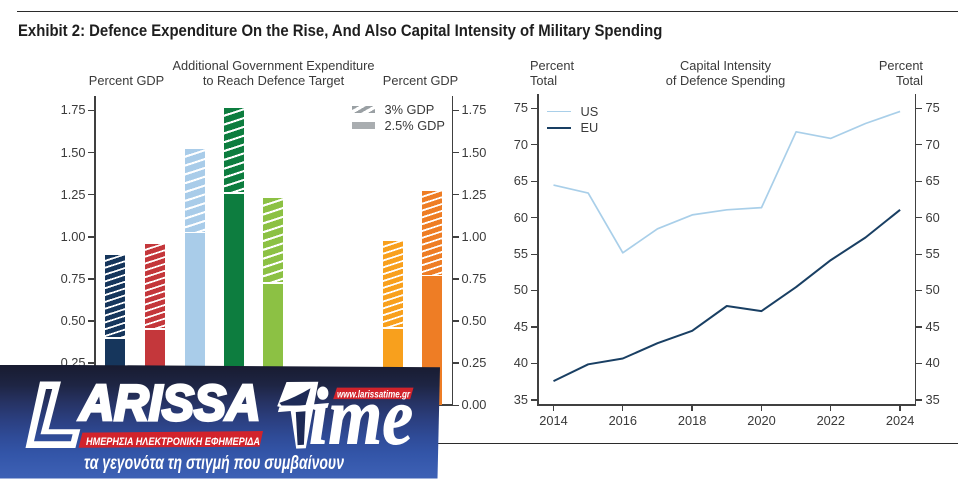 Image resolution: width=976 pixels, height=481 pixels. What do you see at coordinates (214, 462) in the screenshot?
I see `svg-text:τα γεγονότα τη στιγμή που συμβ: τα γεγονότα τη στιγμή που συμβαίνουν` at bounding box center [214, 462].